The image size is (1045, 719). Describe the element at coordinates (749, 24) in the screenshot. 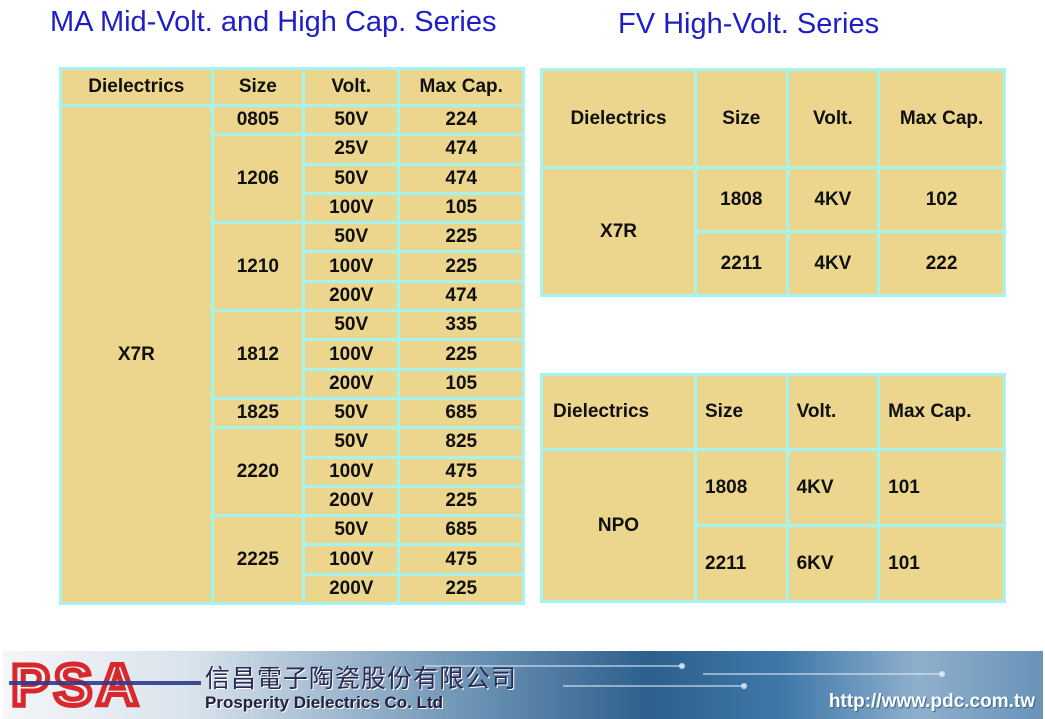

I see `fv-series-title: FV High-Volt. Series` at that location.